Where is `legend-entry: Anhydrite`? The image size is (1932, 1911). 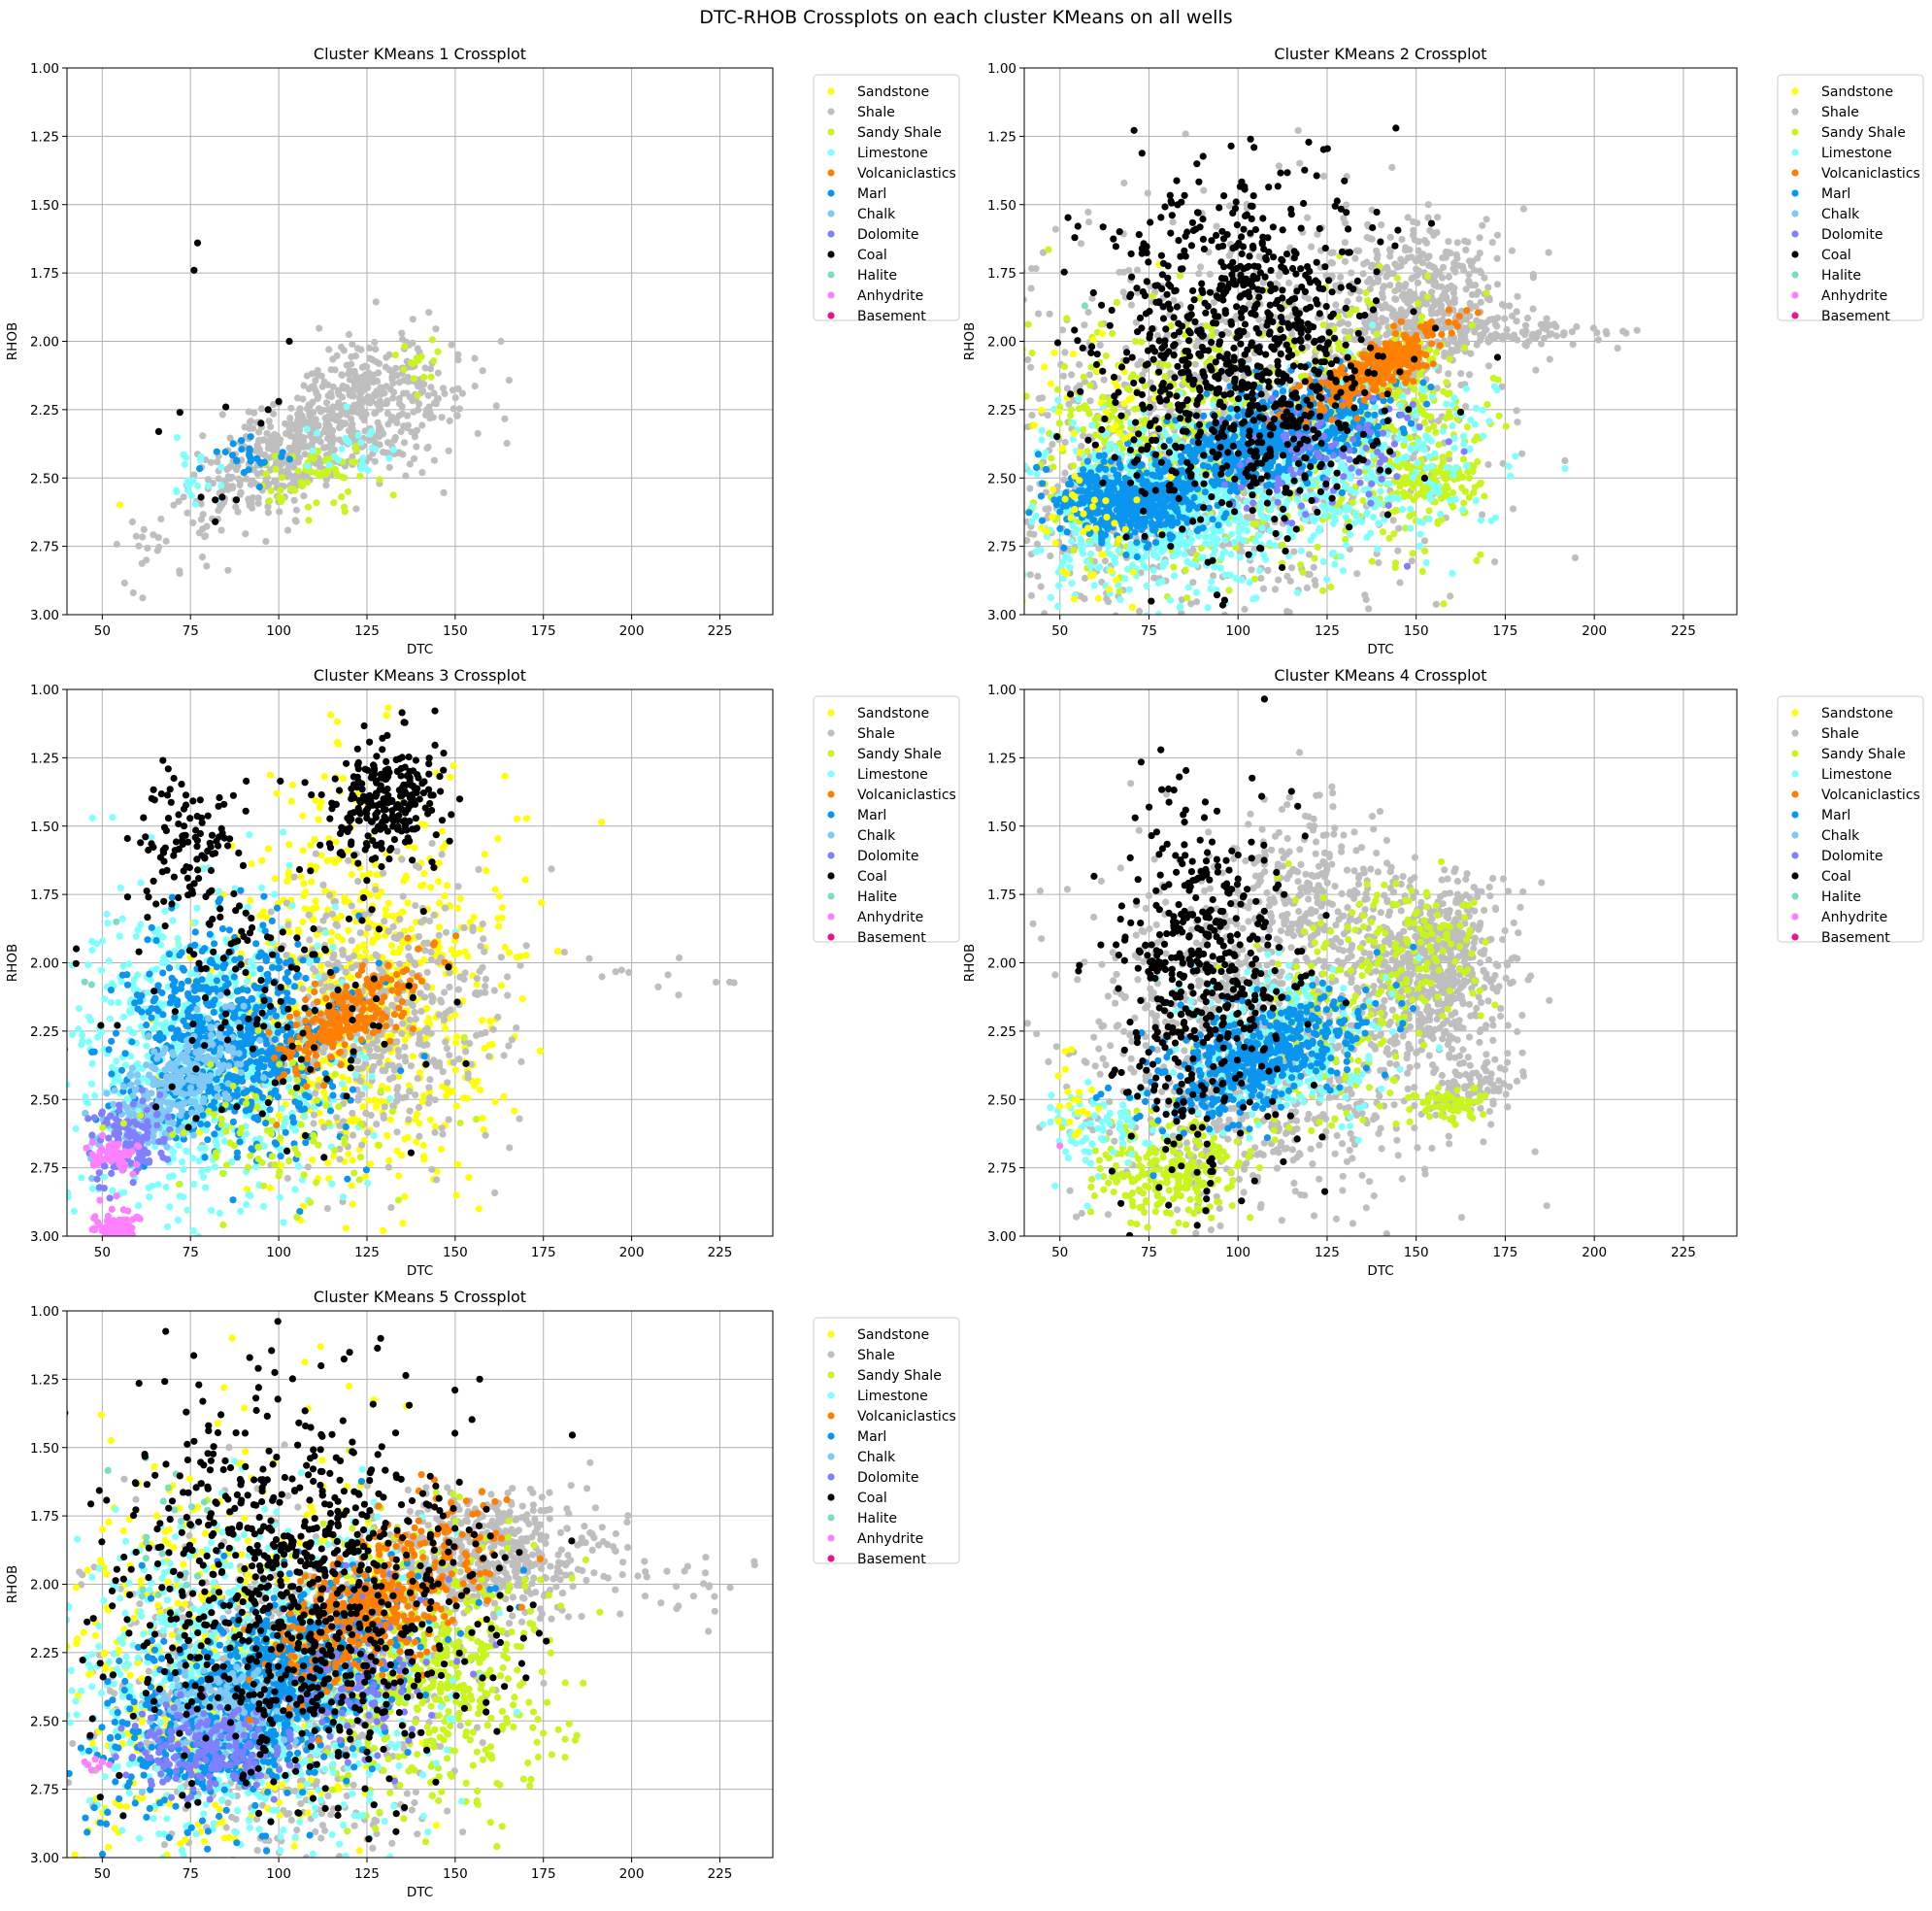 legend-entry: Anhydrite is located at coordinates (890, 296).